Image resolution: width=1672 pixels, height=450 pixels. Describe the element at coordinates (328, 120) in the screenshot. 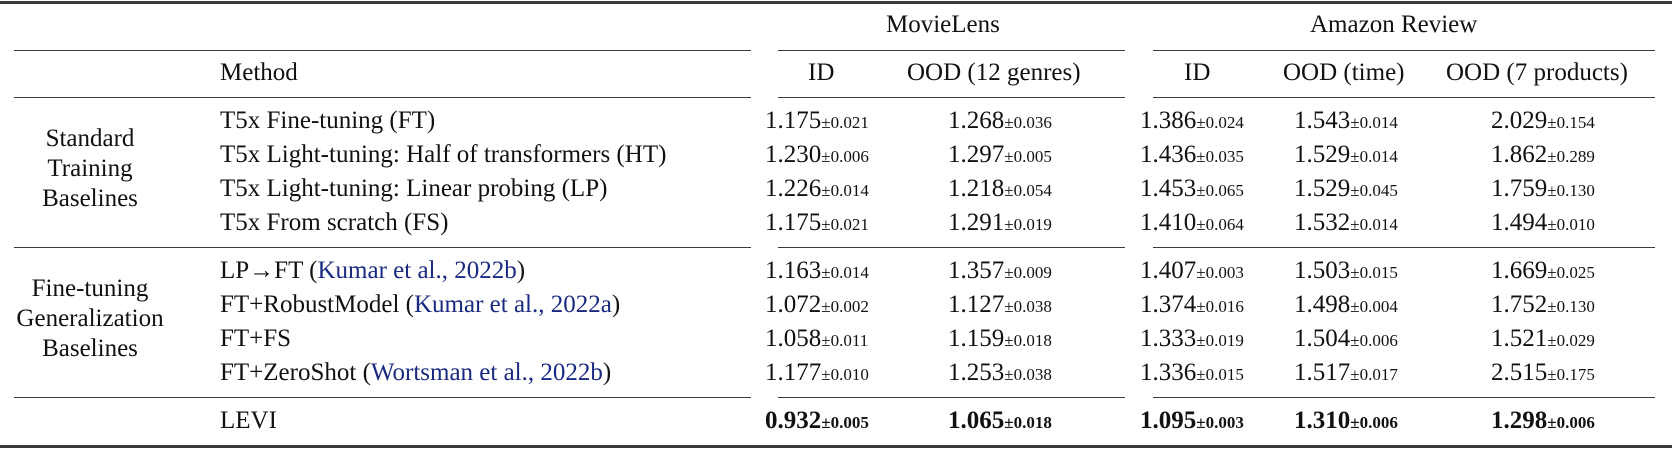

I see `method-name: T5x Fine-tuning (FT)` at that location.